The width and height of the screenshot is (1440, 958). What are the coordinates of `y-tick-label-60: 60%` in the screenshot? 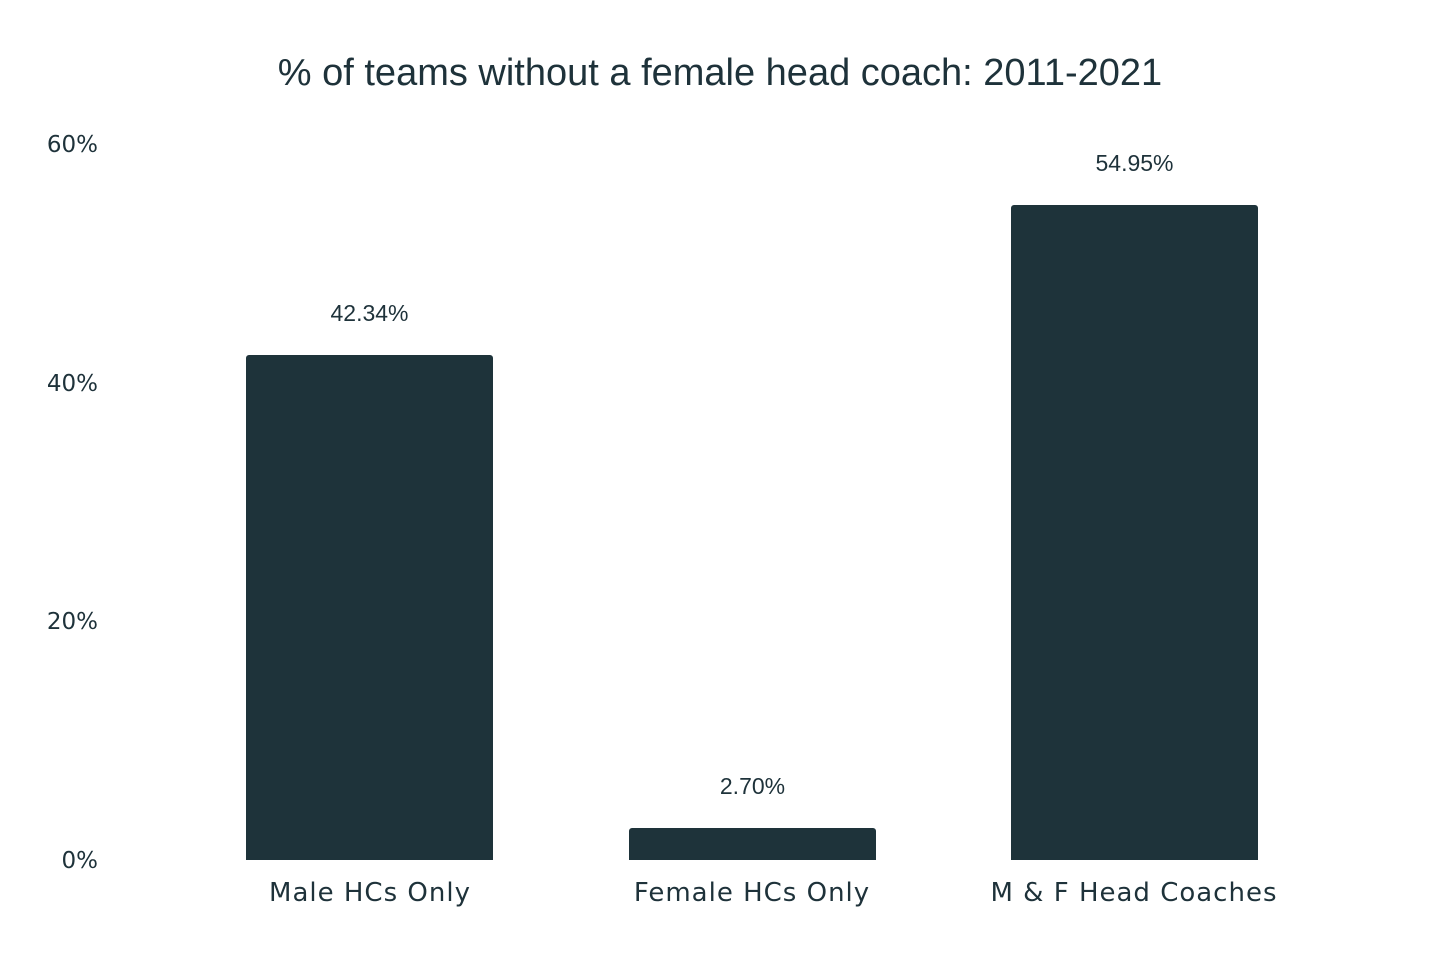 It's located at (72, 145).